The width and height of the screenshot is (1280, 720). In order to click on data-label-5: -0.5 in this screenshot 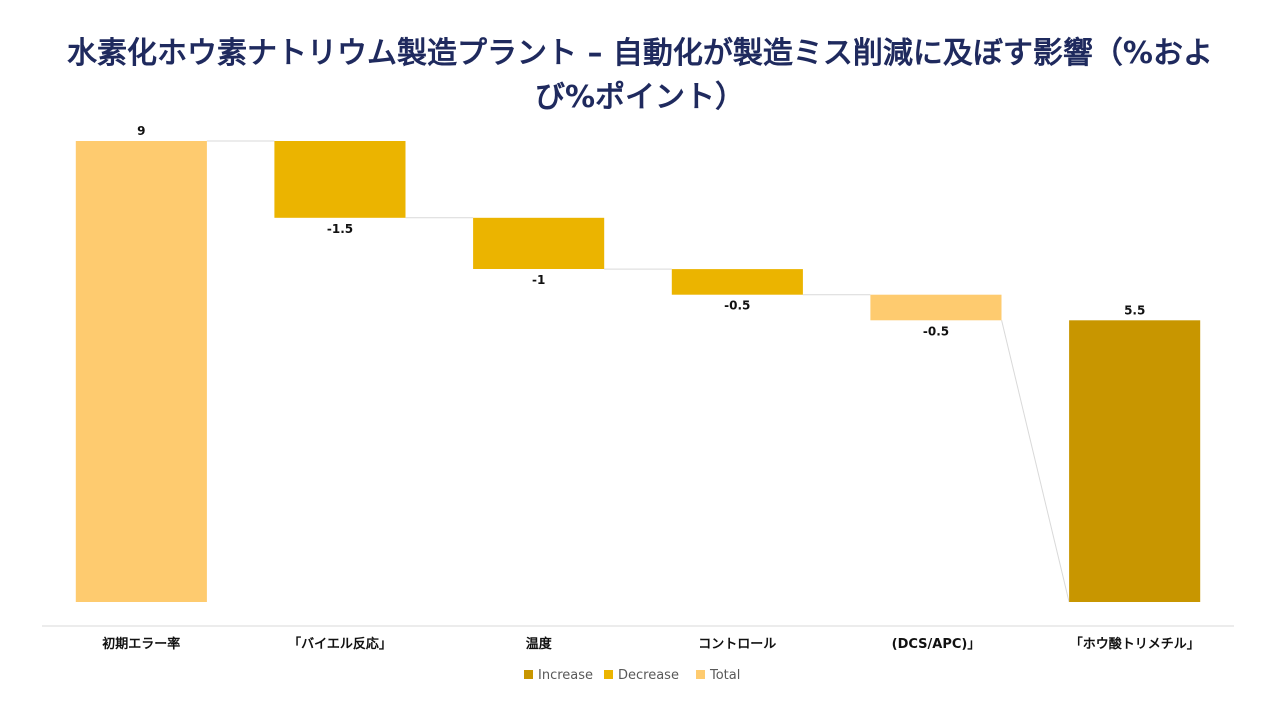, I will do `click(936, 331)`.